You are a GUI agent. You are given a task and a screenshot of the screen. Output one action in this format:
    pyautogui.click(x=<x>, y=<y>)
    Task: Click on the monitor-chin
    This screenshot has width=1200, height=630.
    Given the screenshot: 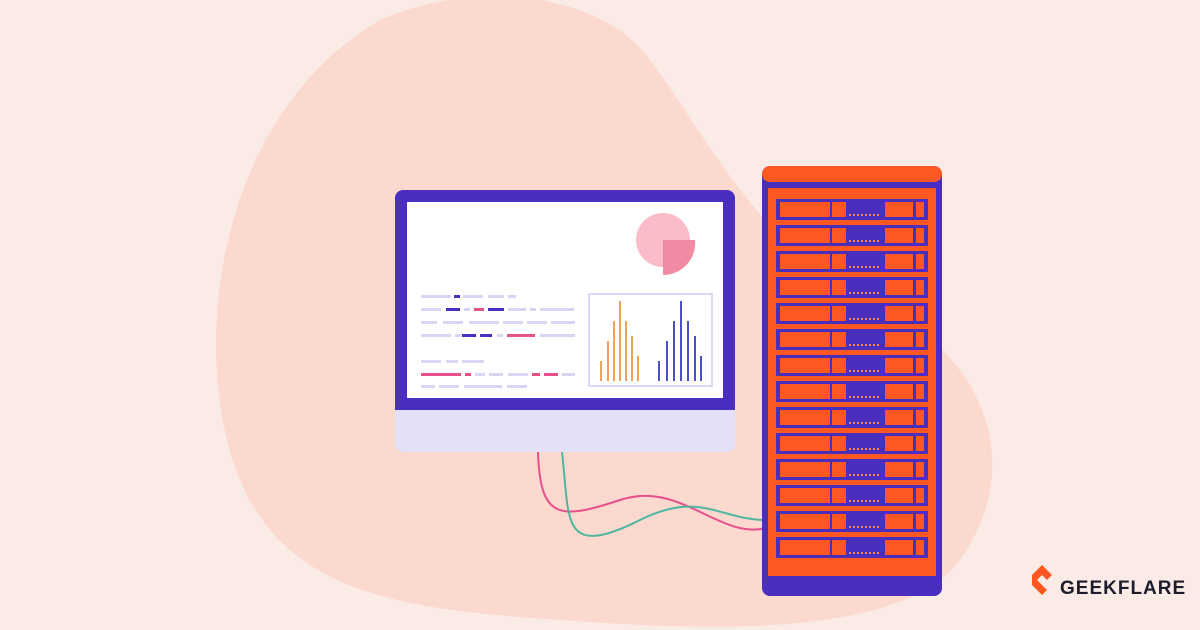 What is the action you would take?
    pyautogui.click(x=565, y=431)
    